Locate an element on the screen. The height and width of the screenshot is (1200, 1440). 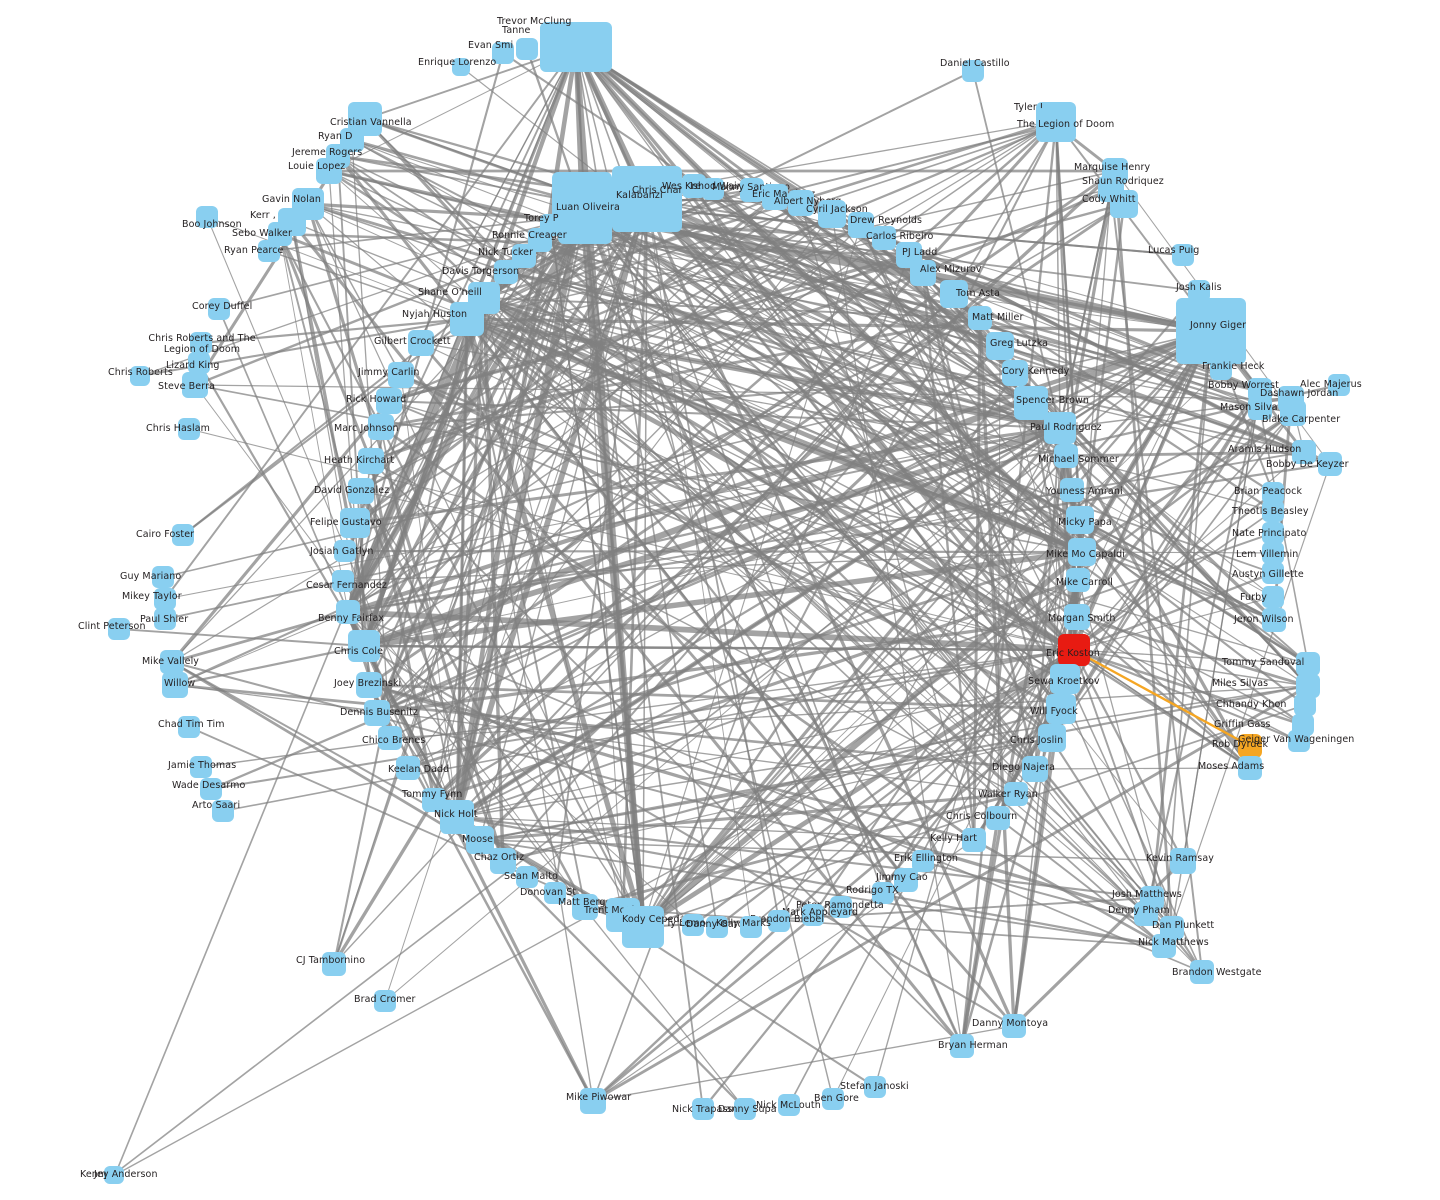
graph-node-highlighted is located at coordinates (1250, 746).